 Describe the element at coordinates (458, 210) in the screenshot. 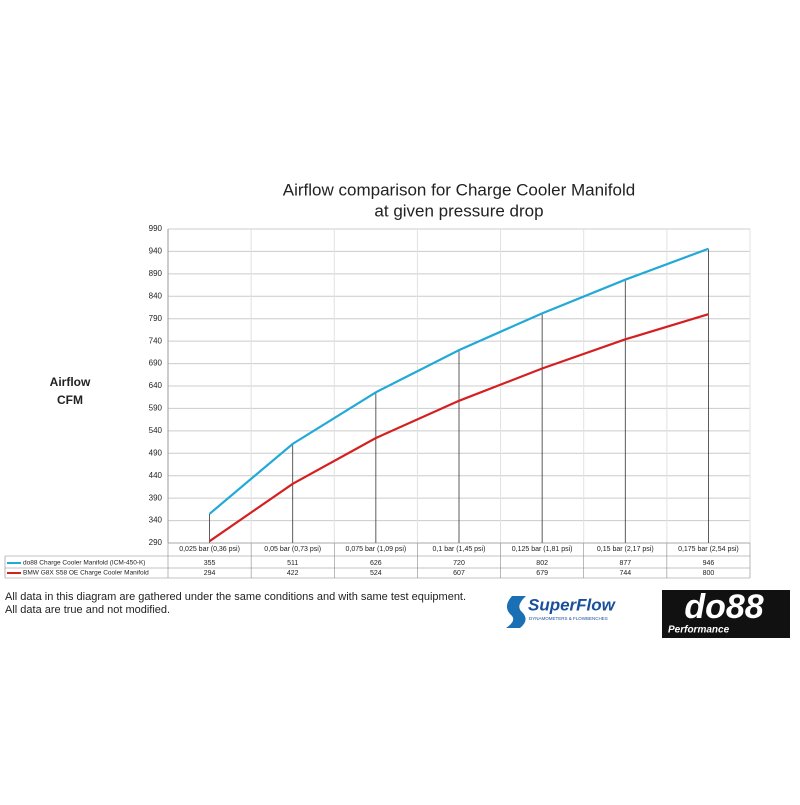

I see `chart-title: at given pressure drop` at that location.